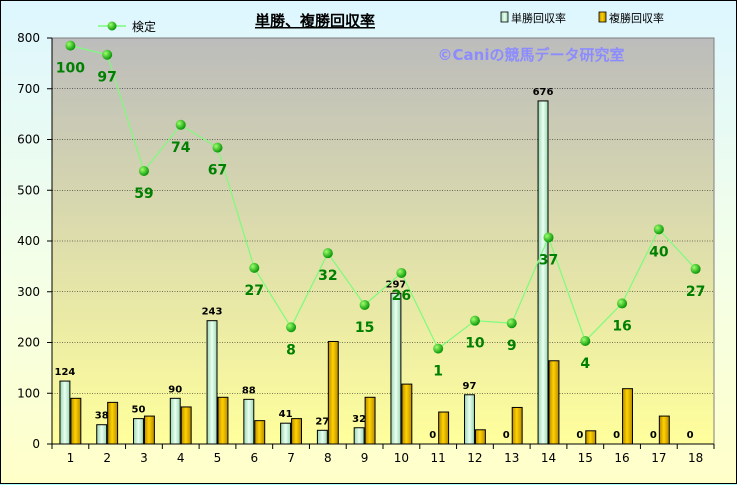 This screenshot has height=485, width=737. What do you see at coordinates (254, 458) in the screenshot?
I see `x-tick-label-6: 6` at bounding box center [254, 458].